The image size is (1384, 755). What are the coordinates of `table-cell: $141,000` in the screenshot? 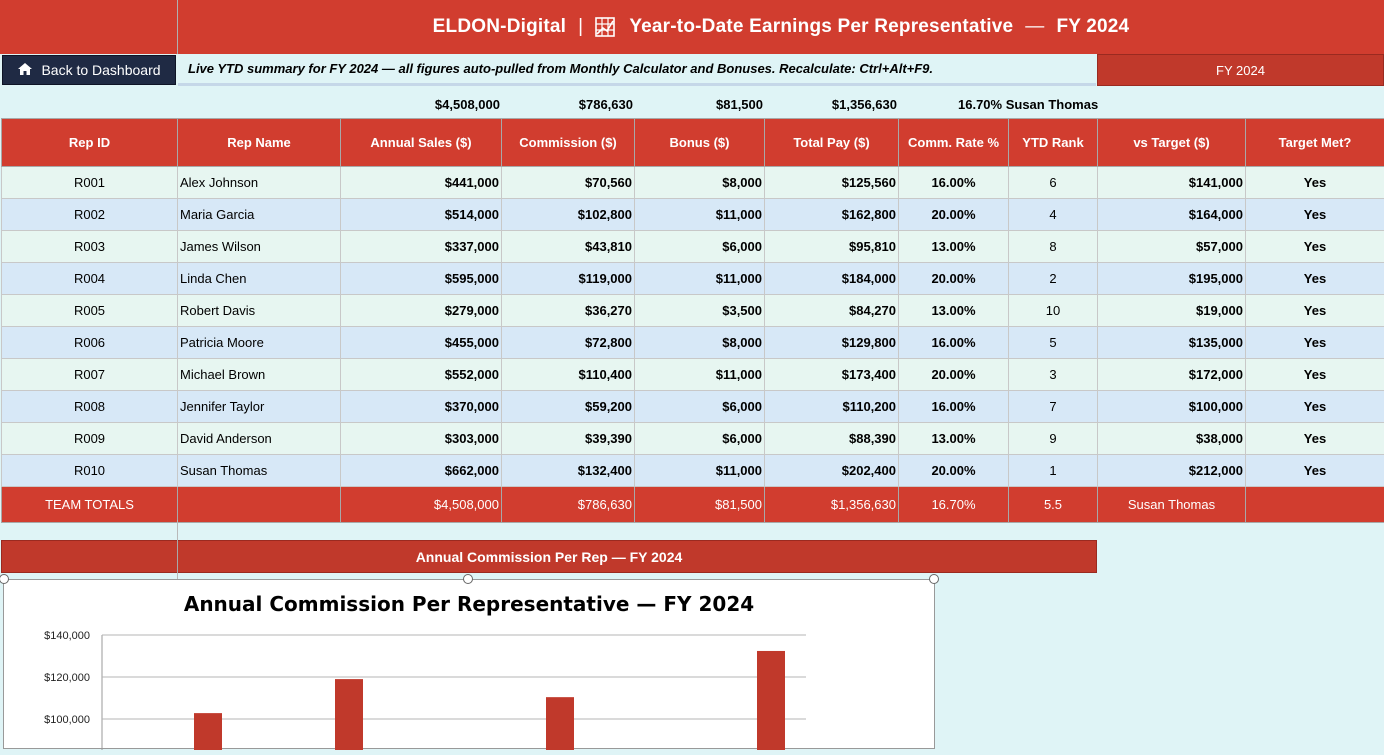 It's located at (1172, 183).